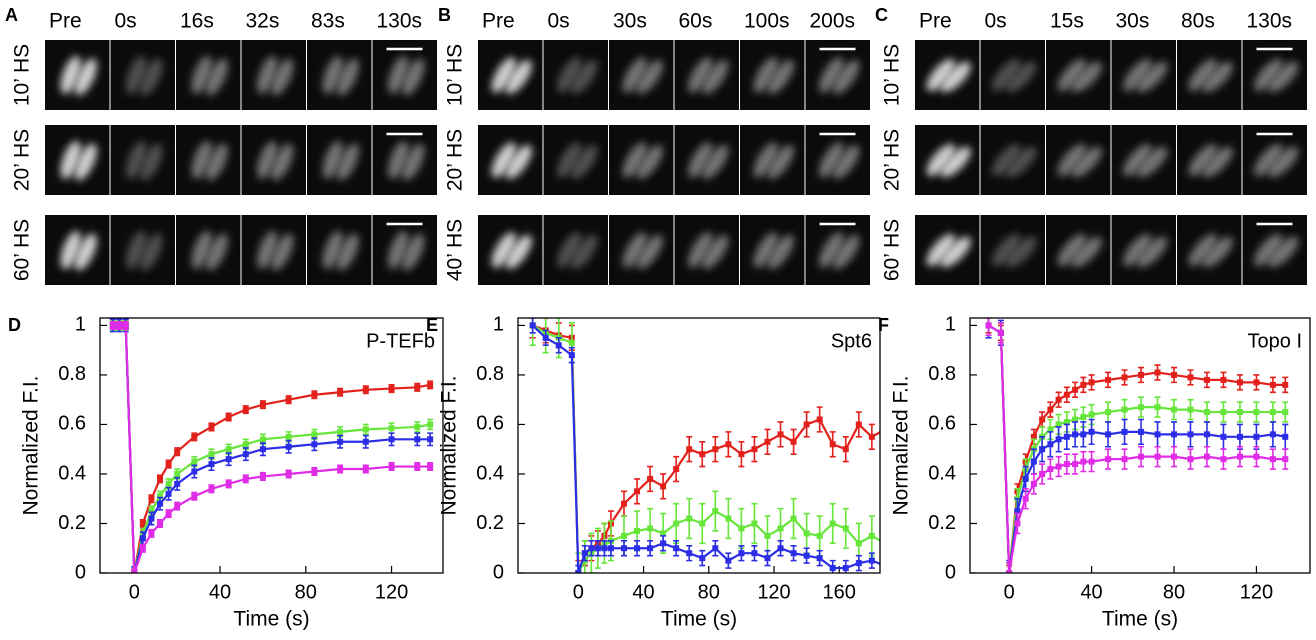 This screenshot has width=1316, height=640. I want to click on time-label: 0s, so click(996, 21).